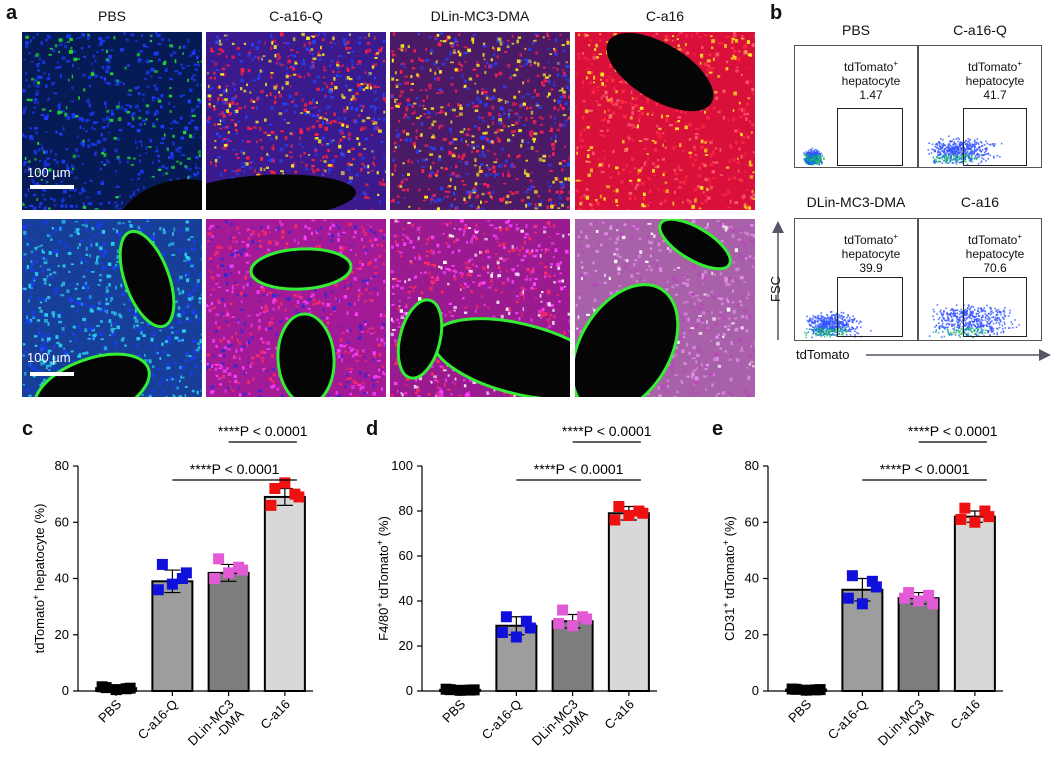  I want to click on gate-value: 1.47, so click(871, 95).